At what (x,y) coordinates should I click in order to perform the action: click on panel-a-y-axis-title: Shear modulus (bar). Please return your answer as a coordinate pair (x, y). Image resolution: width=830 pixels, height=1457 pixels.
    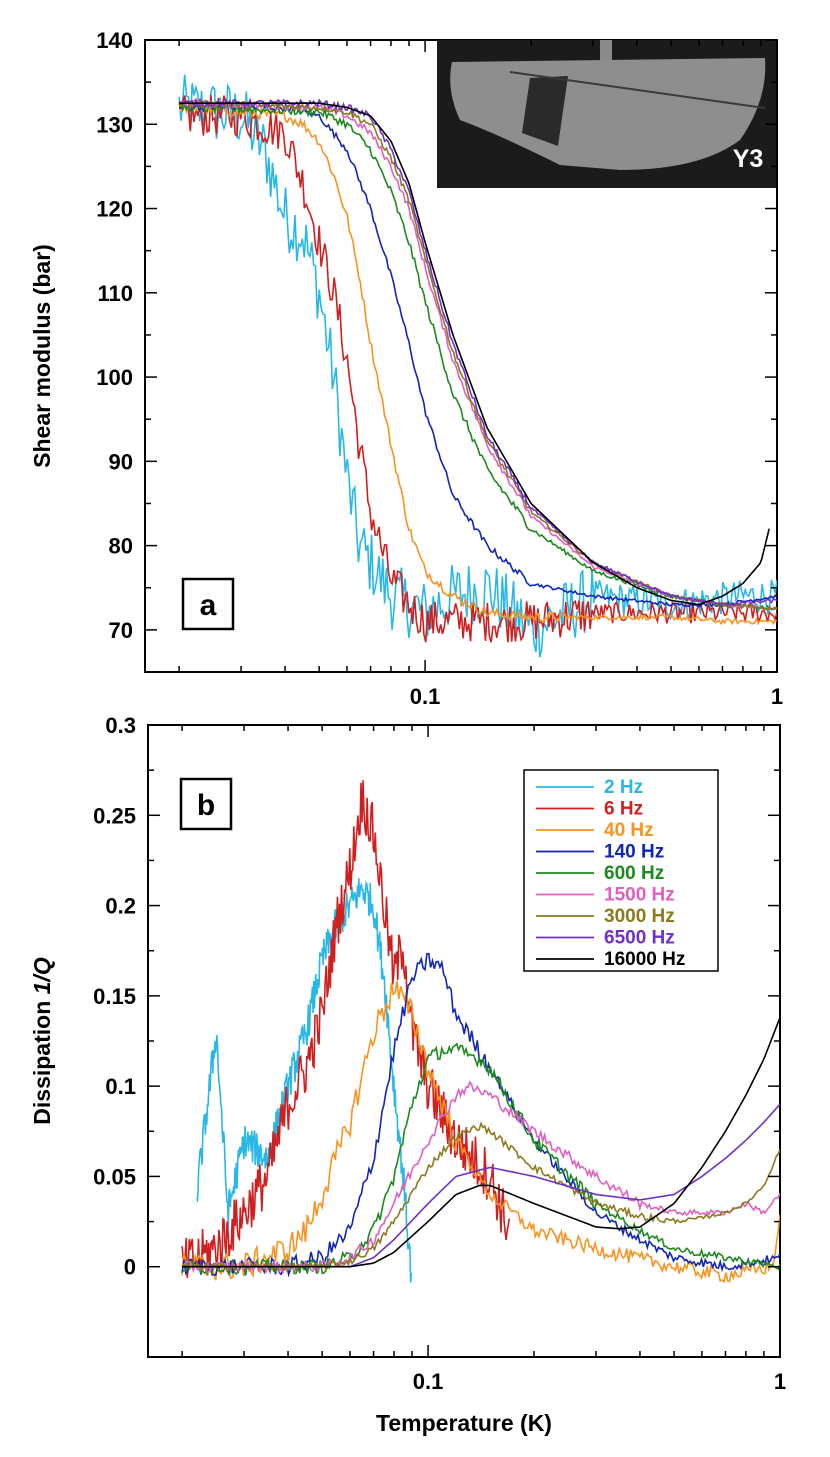
    Looking at the image, I should click on (42, 356).